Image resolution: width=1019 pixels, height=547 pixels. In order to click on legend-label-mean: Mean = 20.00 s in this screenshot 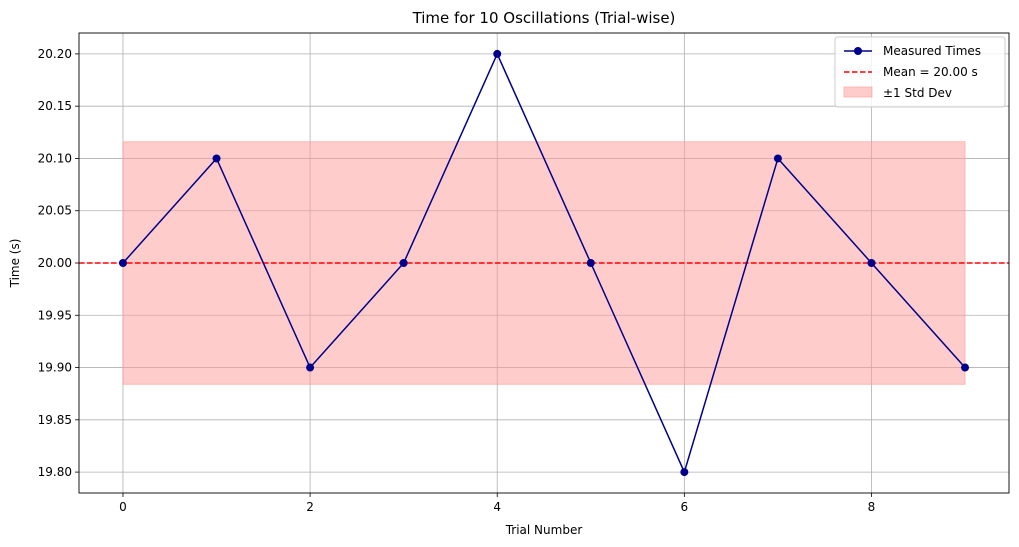, I will do `click(930, 72)`.